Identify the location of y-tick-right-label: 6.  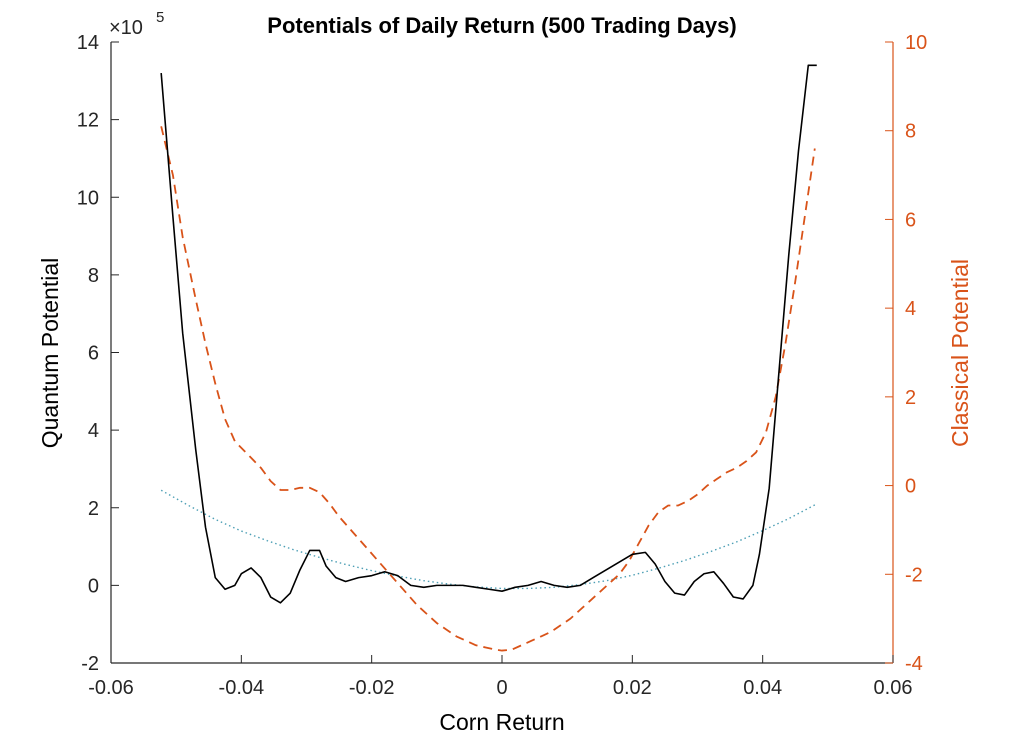
(910, 220).